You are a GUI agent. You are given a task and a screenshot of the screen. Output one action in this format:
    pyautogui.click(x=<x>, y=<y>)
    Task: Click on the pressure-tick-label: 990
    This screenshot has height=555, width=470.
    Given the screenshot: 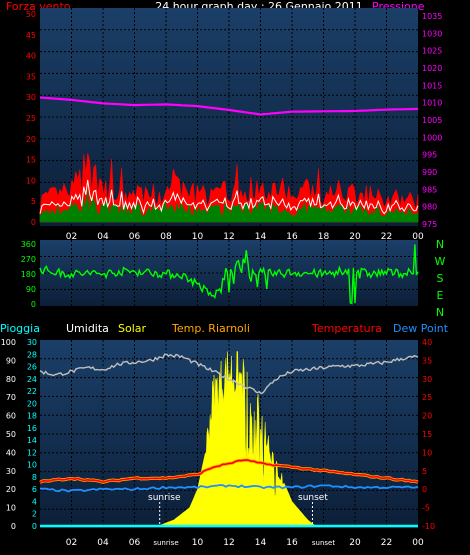 What is the action you would take?
    pyautogui.click(x=429, y=172)
    